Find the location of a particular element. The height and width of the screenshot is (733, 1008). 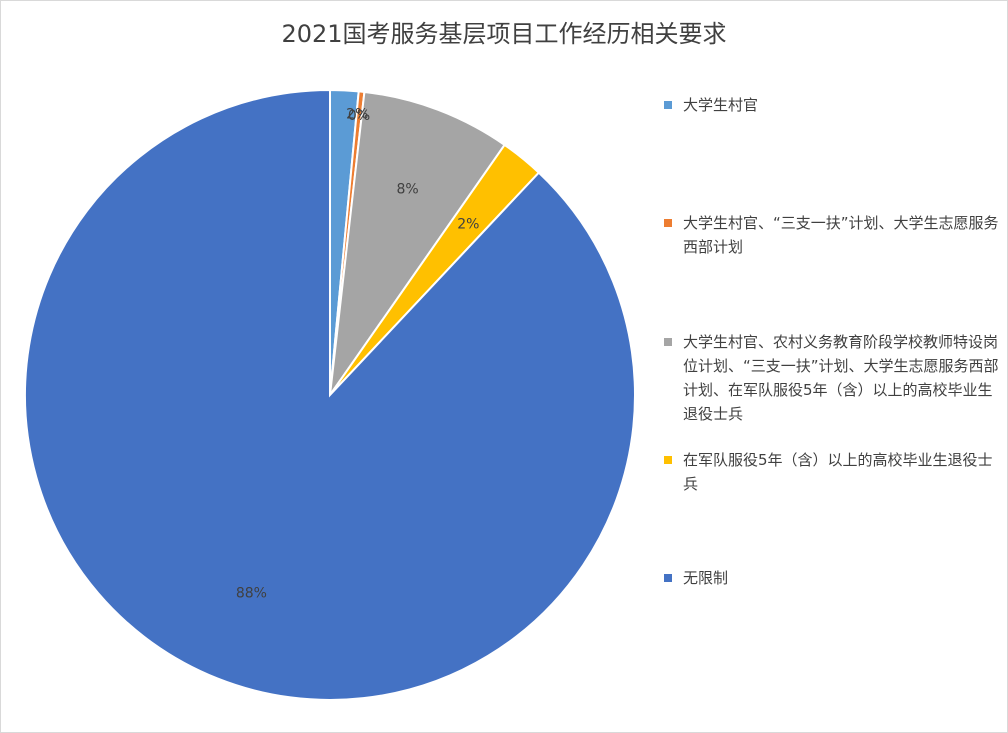

legend-item-veterans: 在军队服役5年（含）以上的高校毕业生退役士兵 is located at coordinates (831, 472).